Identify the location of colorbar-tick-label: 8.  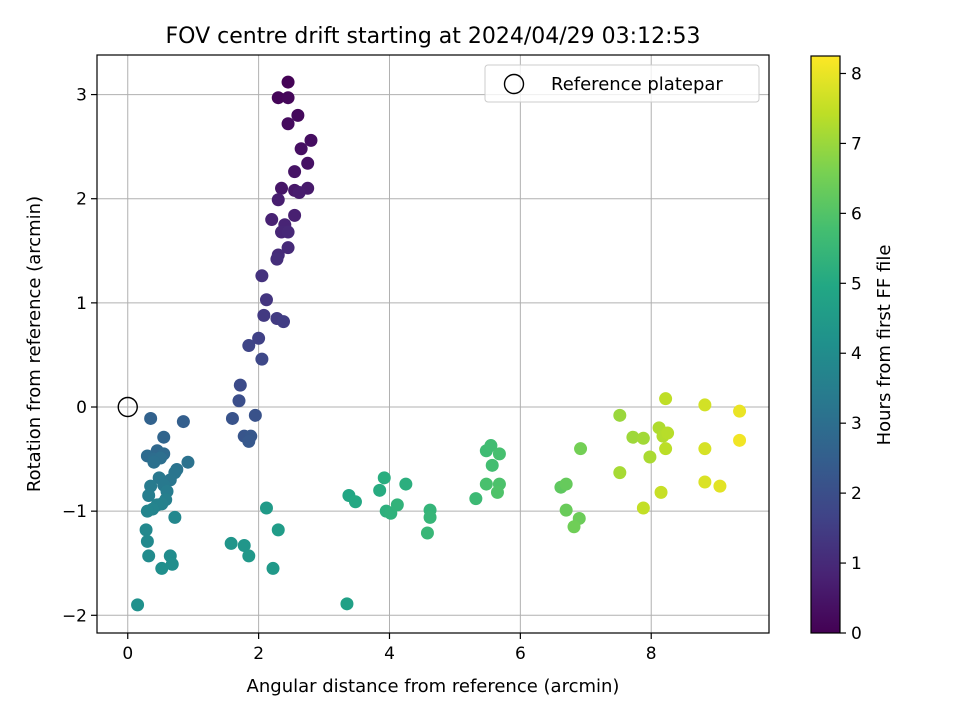
(856, 74).